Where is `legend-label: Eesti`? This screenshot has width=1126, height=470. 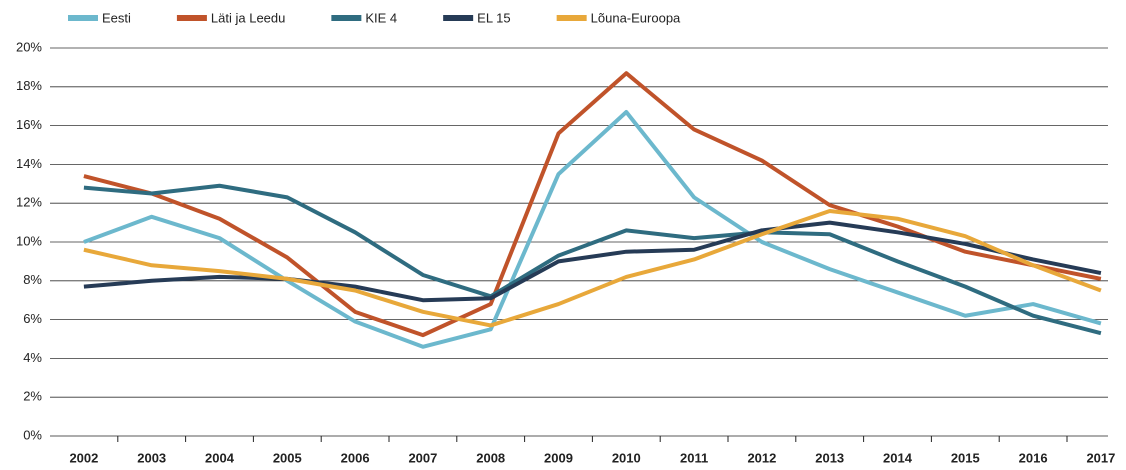 legend-label: Eesti is located at coordinates (116, 17).